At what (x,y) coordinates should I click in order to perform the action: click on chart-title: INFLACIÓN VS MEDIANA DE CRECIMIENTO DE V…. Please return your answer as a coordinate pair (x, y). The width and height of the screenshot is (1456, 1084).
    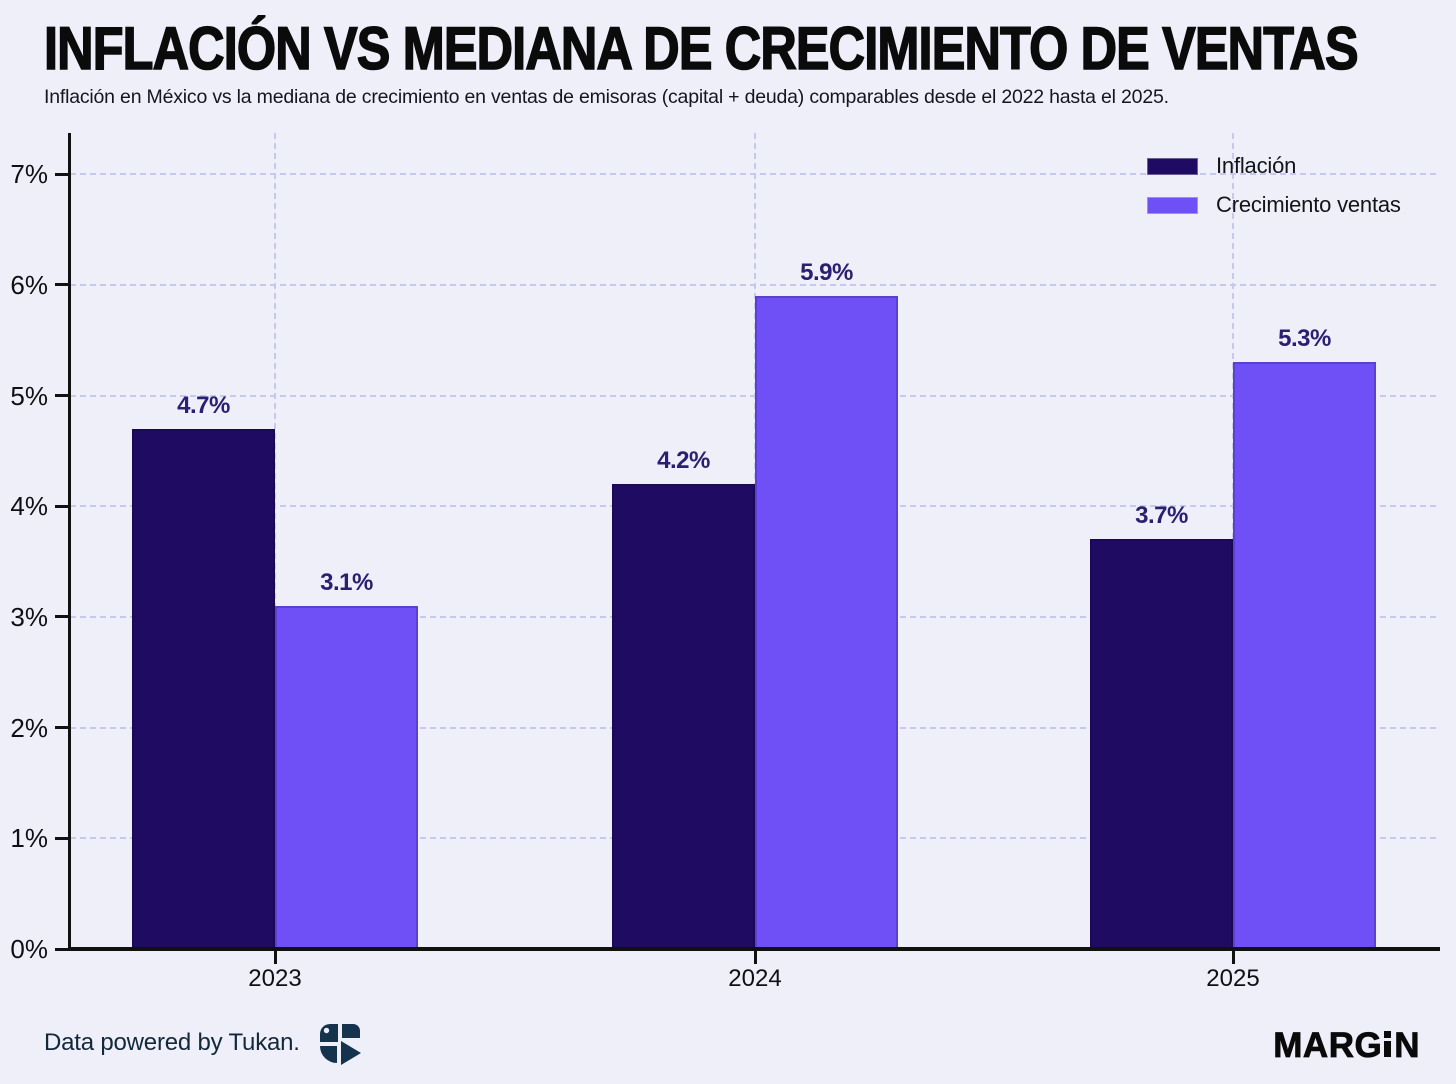
    Looking at the image, I should click on (701, 48).